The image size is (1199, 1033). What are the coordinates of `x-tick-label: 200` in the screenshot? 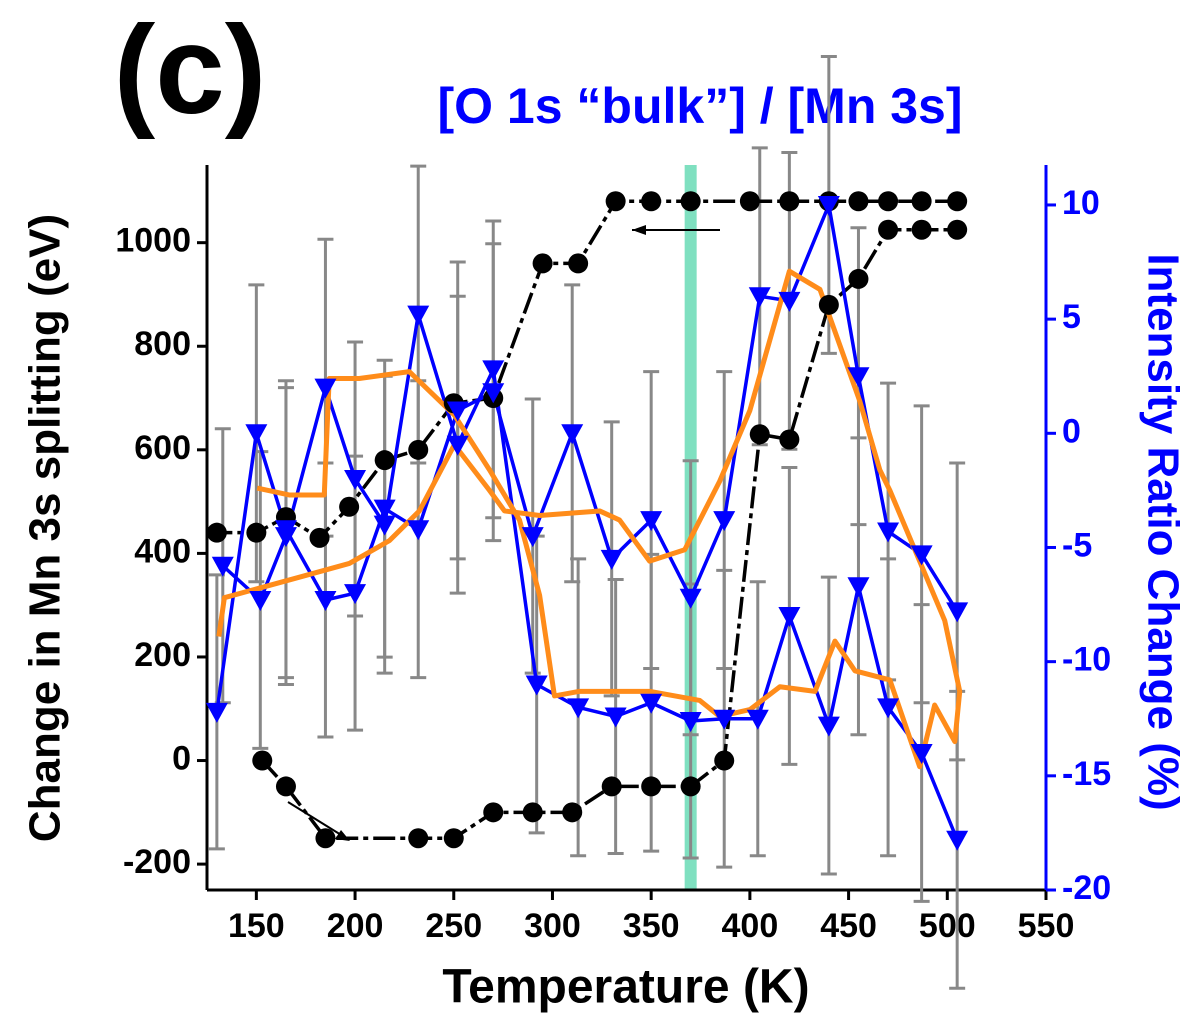 It's located at (355, 926).